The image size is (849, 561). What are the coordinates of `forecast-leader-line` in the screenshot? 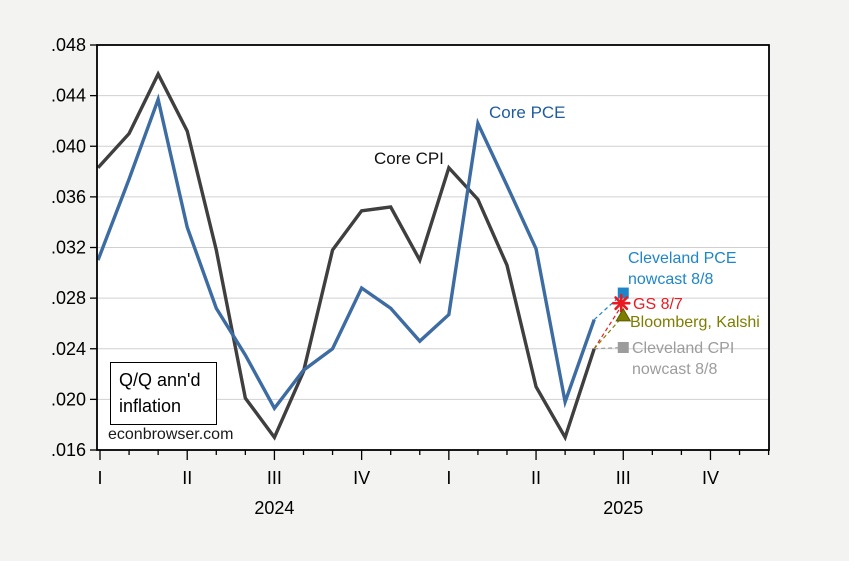 It's located at (608, 326).